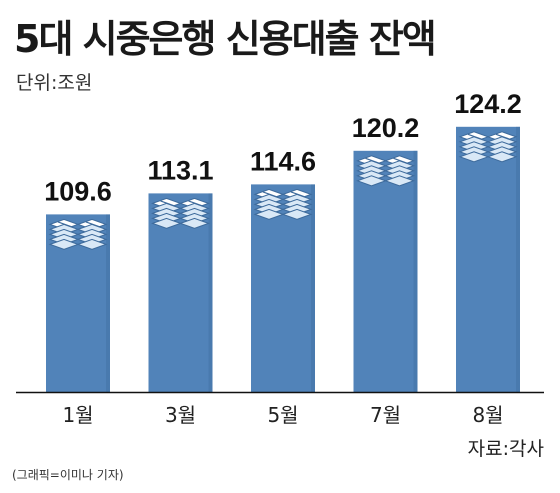 The width and height of the screenshot is (560, 493). What do you see at coordinates (180, 292) in the screenshot?
I see `bar-3월` at bounding box center [180, 292].